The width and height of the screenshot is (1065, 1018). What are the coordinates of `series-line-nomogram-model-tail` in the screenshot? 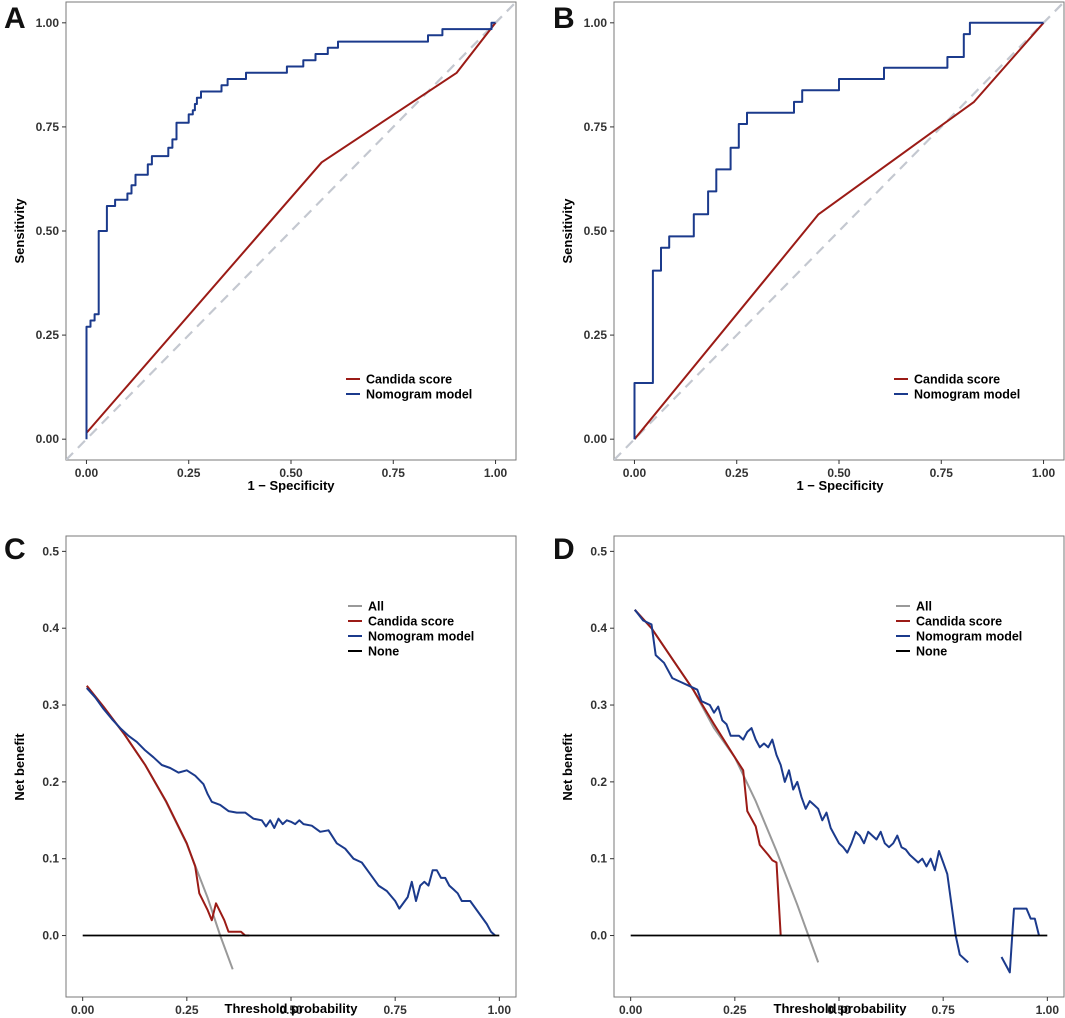 It's located at (1020, 940).